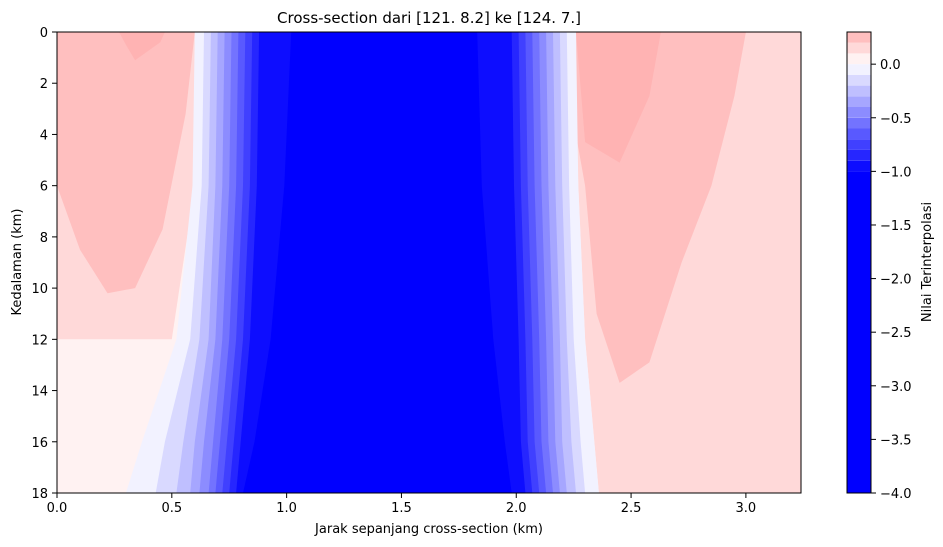 This screenshot has height=547, width=943. What do you see at coordinates (39, 392) in the screenshot?
I see `y-tick-label-7: 14` at bounding box center [39, 392].